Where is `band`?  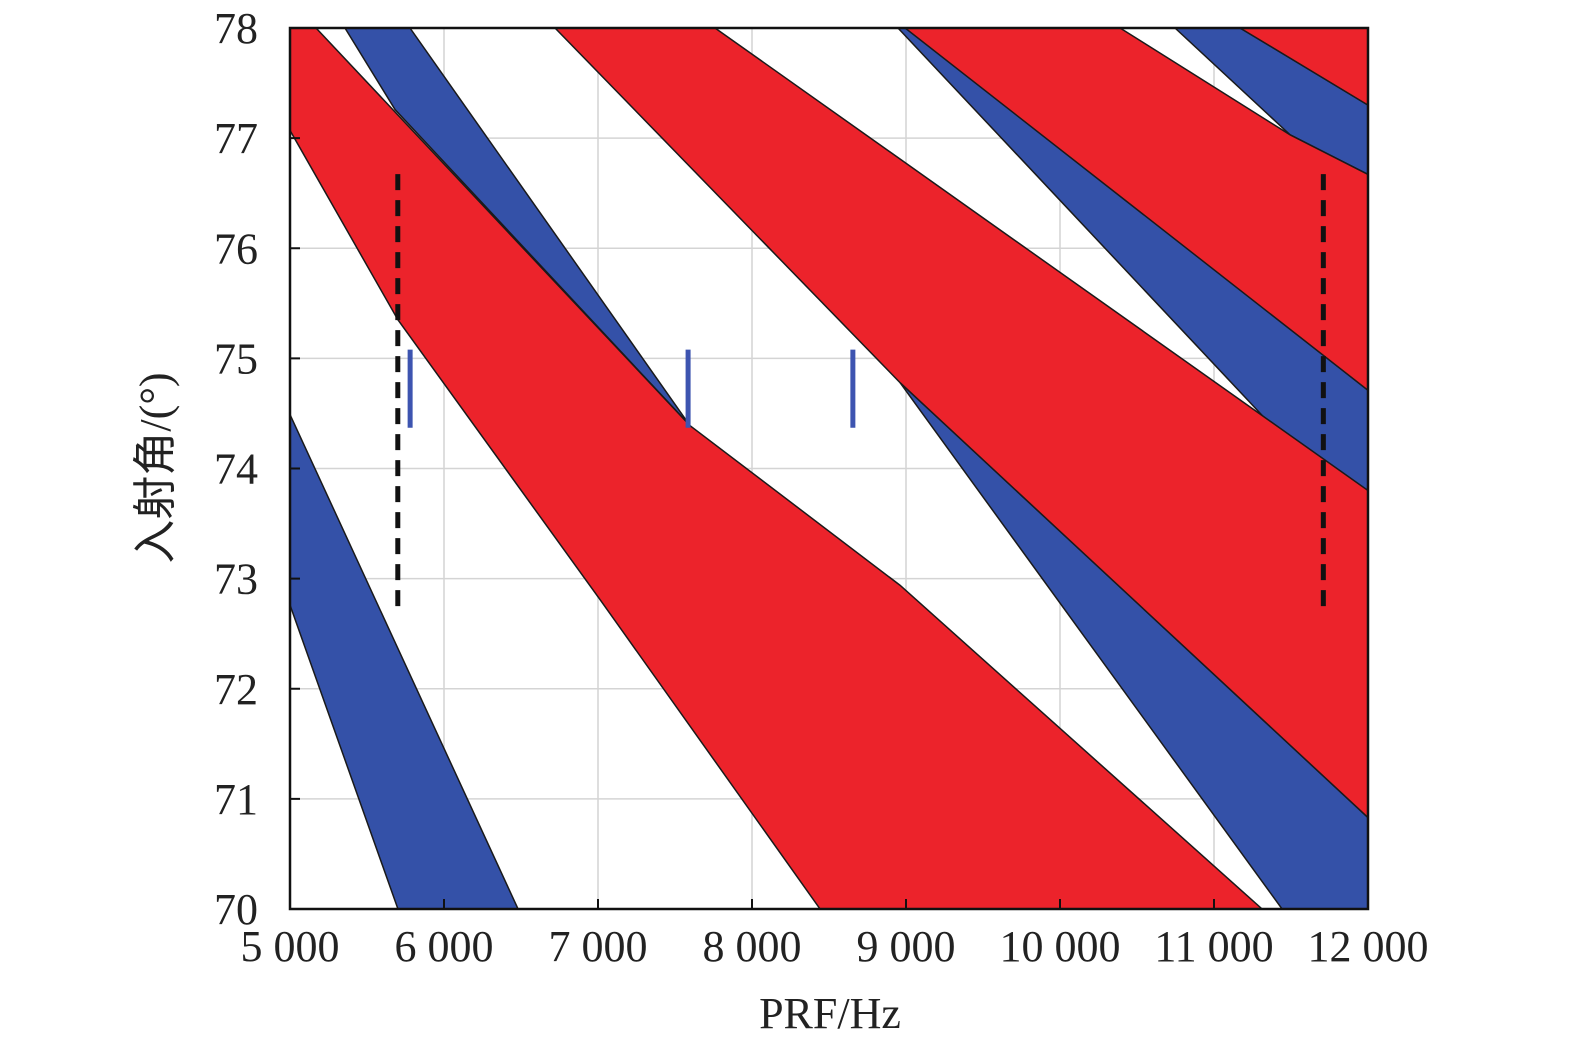 band is located at coordinates (404, 662).